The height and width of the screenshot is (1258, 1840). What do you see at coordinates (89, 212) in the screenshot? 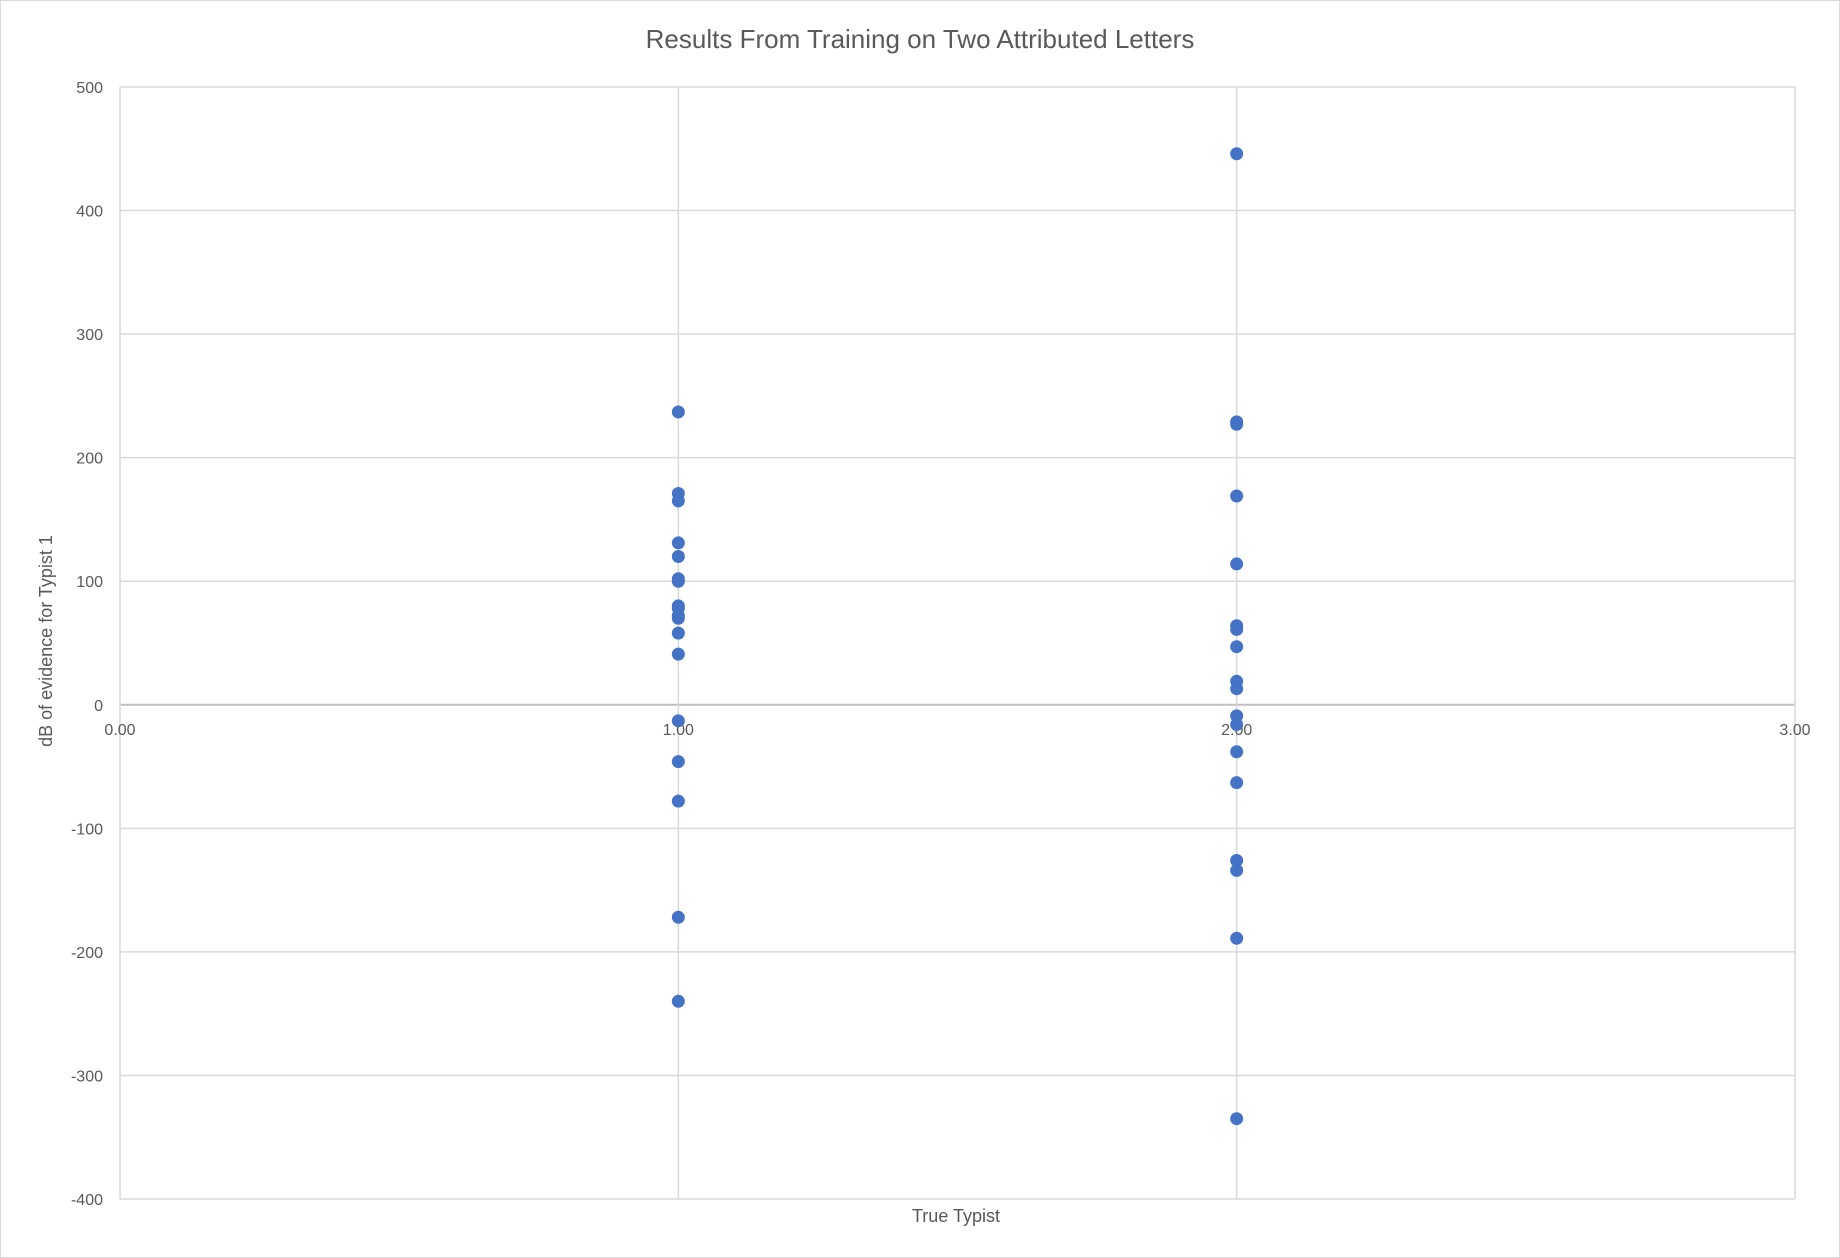
I see `y-tick-label: 400` at bounding box center [89, 212].